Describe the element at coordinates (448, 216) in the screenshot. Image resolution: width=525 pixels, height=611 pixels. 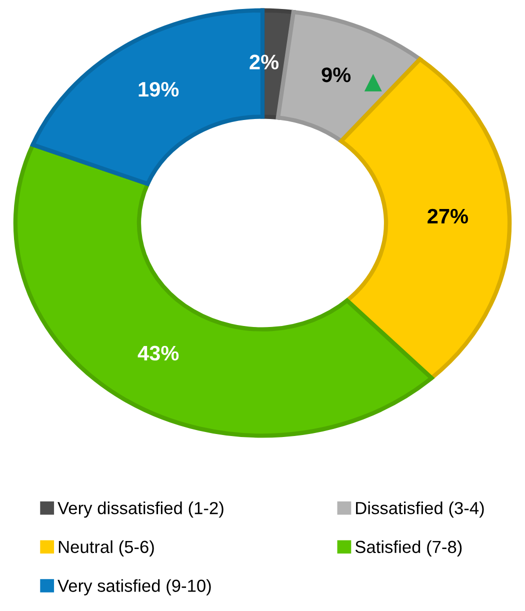
I see `data-label: 27%` at that location.